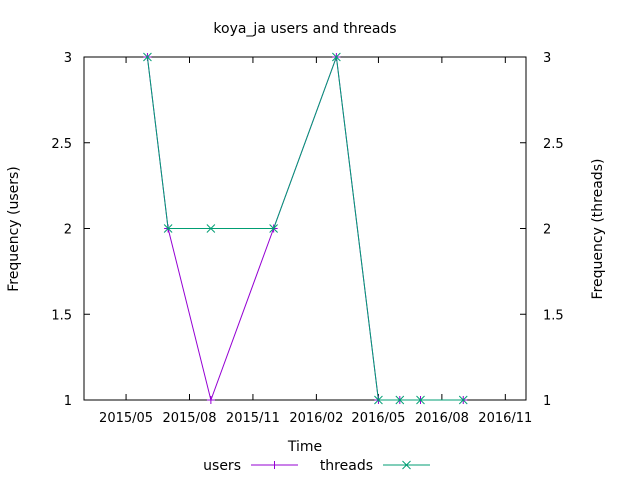 The width and height of the screenshot is (640, 480). What do you see at coordinates (547, 58) in the screenshot?
I see `y2-tick-label: 3` at bounding box center [547, 58].